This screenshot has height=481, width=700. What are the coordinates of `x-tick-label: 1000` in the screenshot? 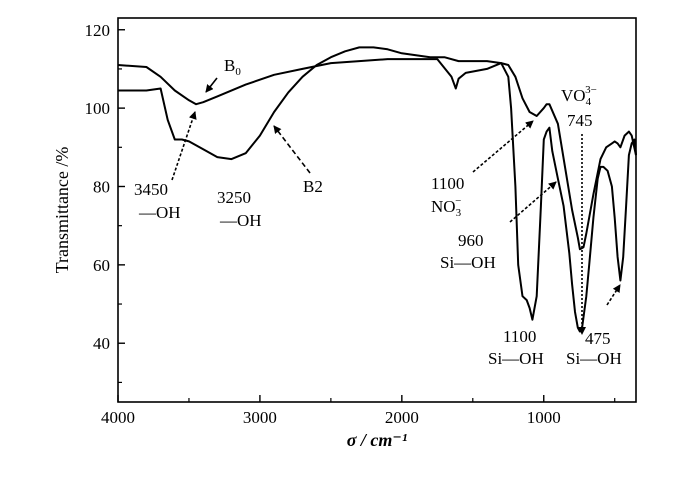 It's located at (544, 417).